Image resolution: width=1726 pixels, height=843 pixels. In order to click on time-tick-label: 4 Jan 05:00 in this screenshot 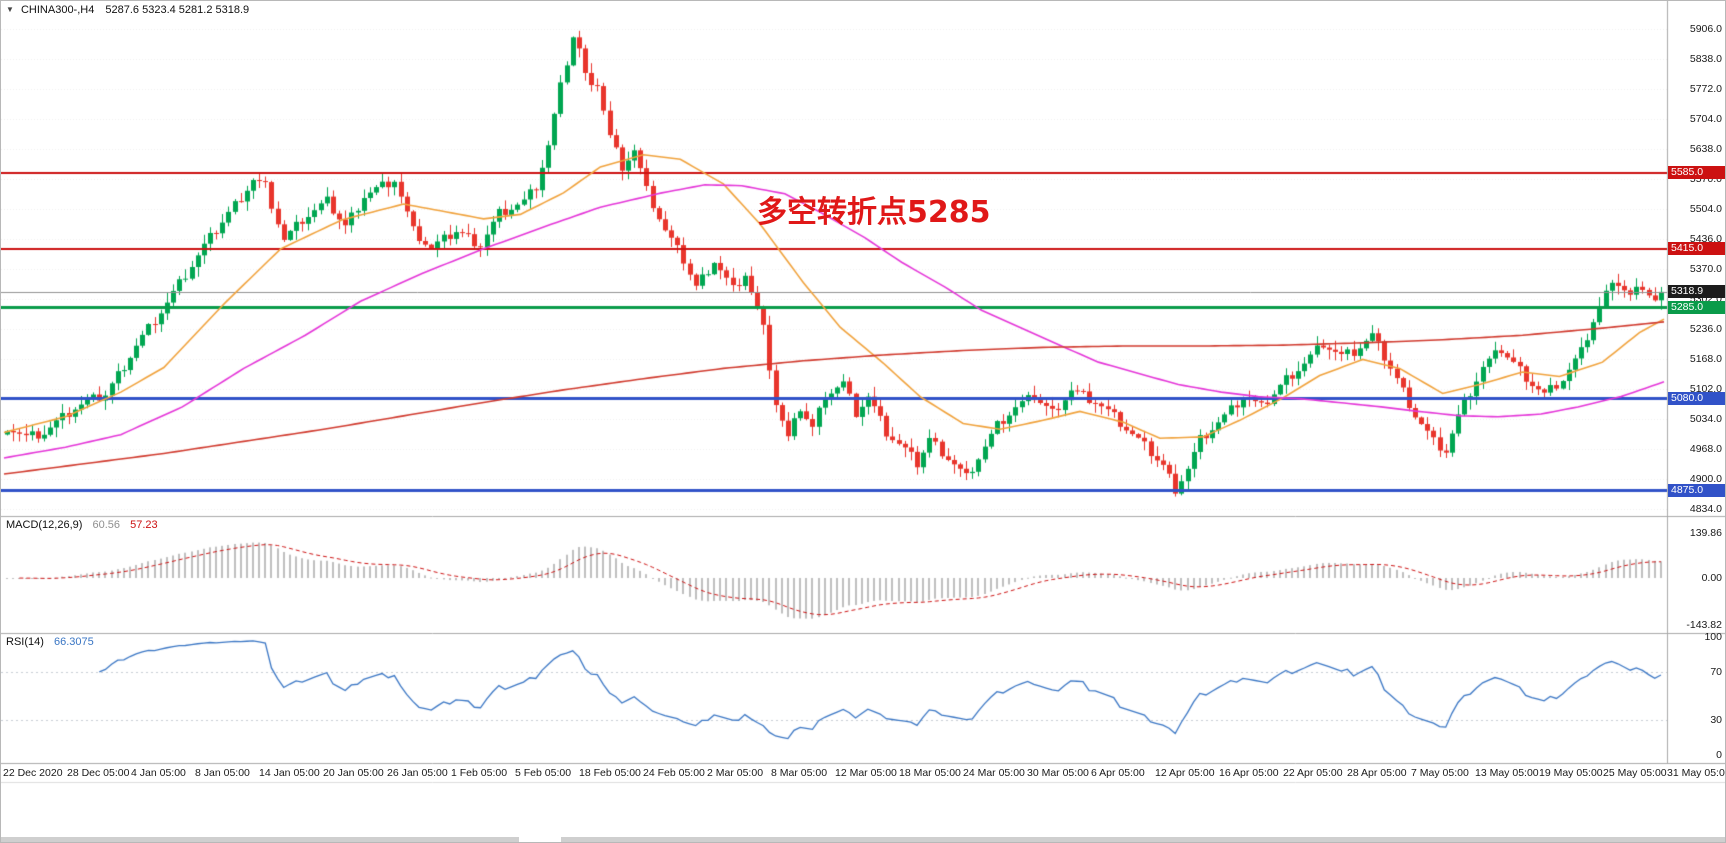, I will do `click(158, 773)`.